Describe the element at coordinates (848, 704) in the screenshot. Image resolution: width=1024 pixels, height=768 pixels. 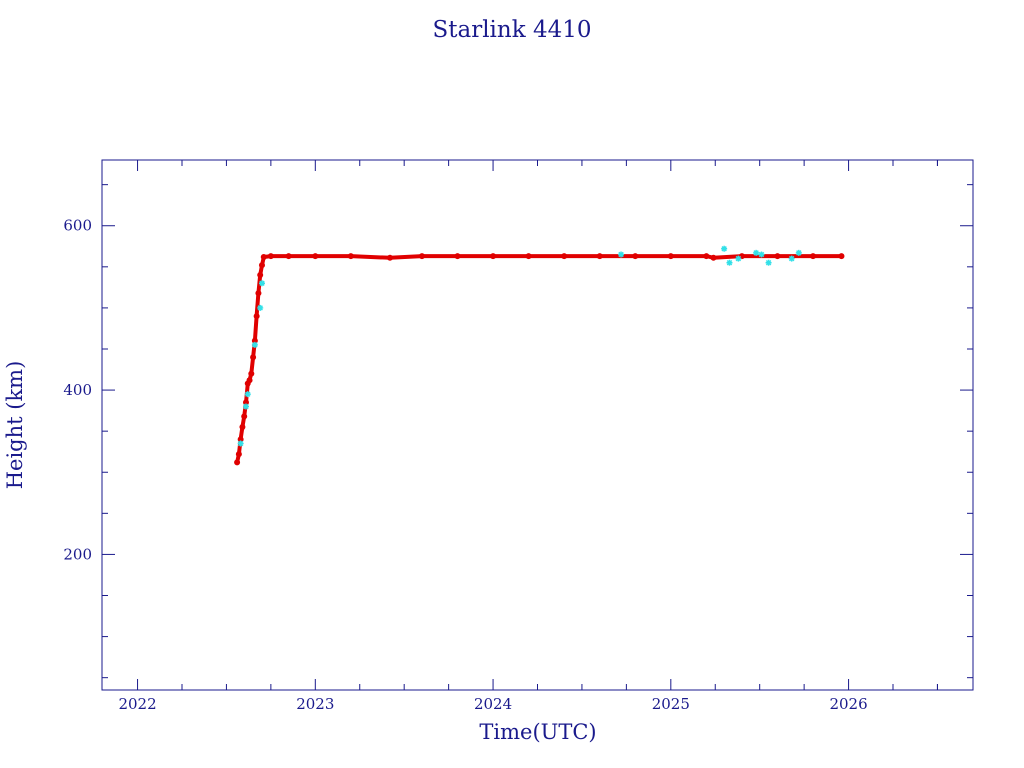
I see `x-tick-label: 2026` at that location.